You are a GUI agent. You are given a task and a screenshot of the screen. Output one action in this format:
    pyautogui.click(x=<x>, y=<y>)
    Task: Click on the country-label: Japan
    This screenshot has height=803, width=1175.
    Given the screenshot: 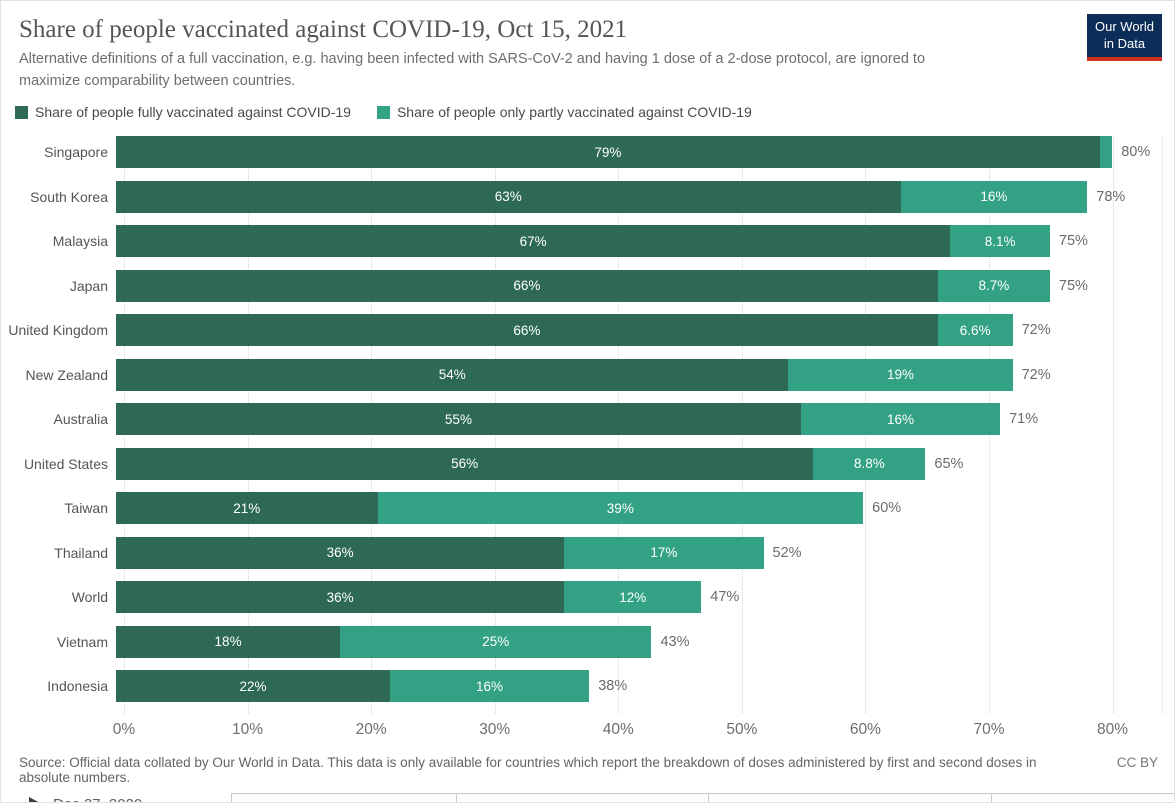 What is the action you would take?
    pyautogui.click(x=88, y=285)
    